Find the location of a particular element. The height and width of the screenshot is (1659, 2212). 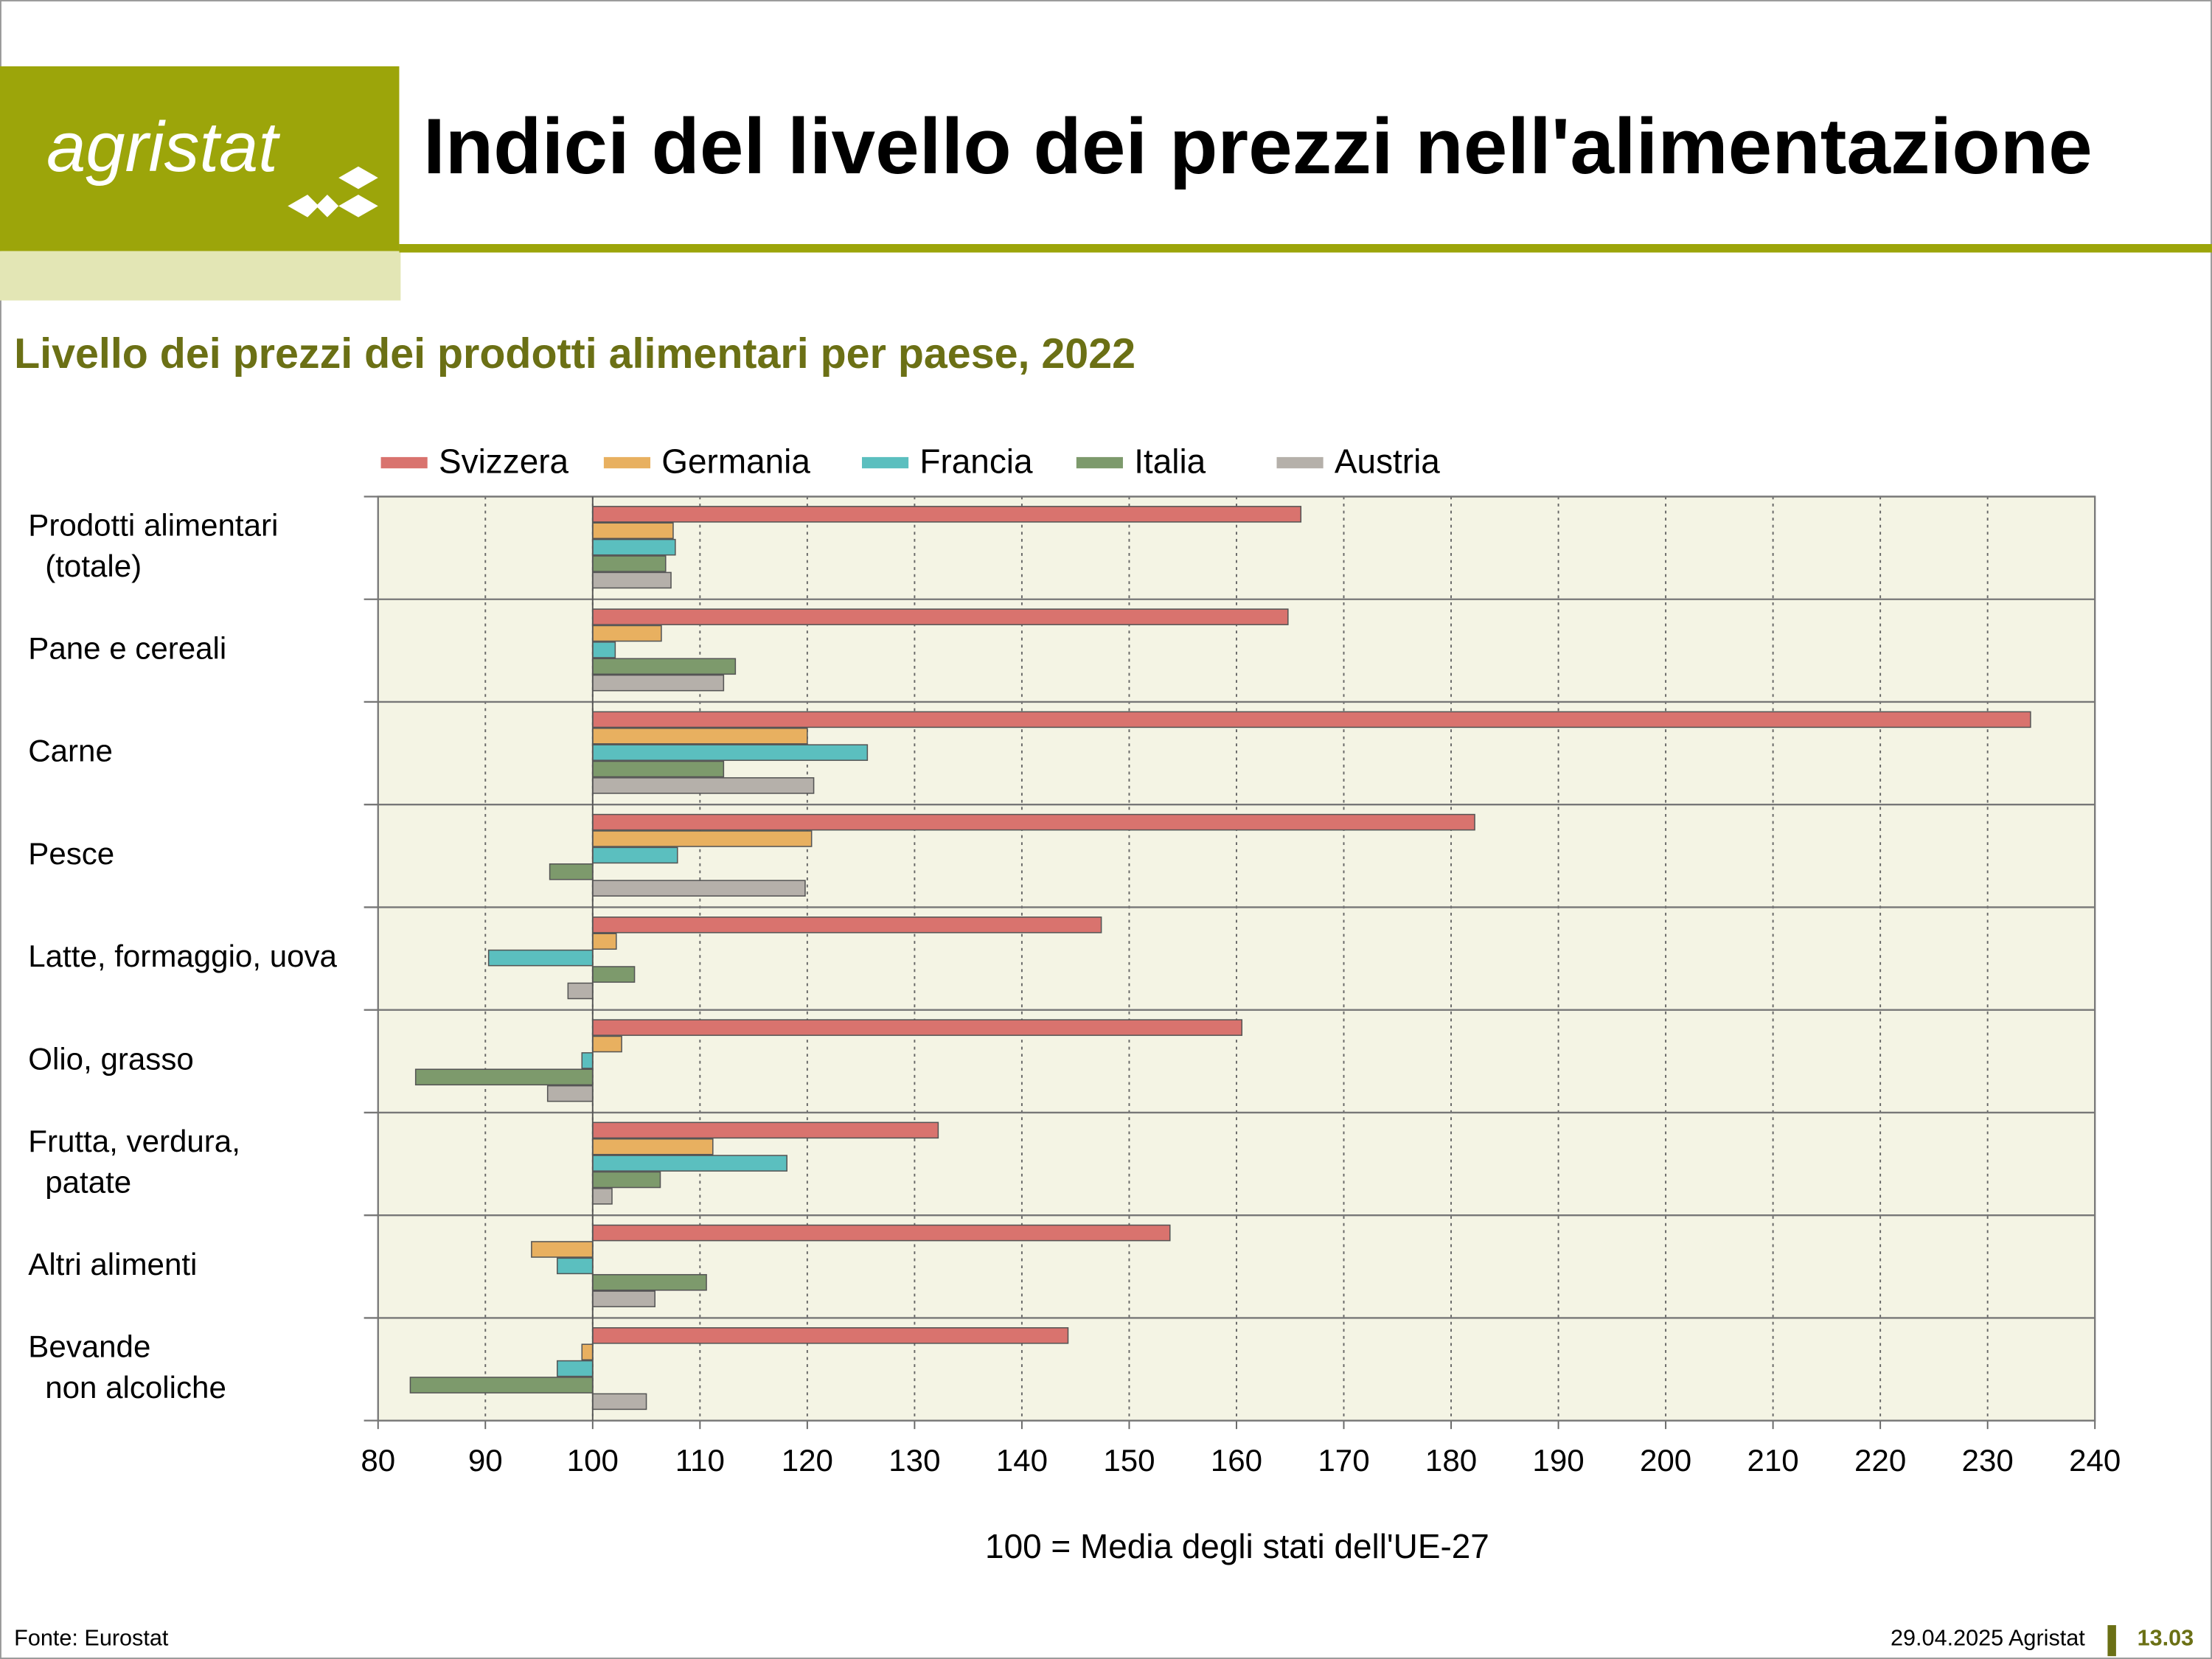

x-tick-label: 230 is located at coordinates (1988, 1460).